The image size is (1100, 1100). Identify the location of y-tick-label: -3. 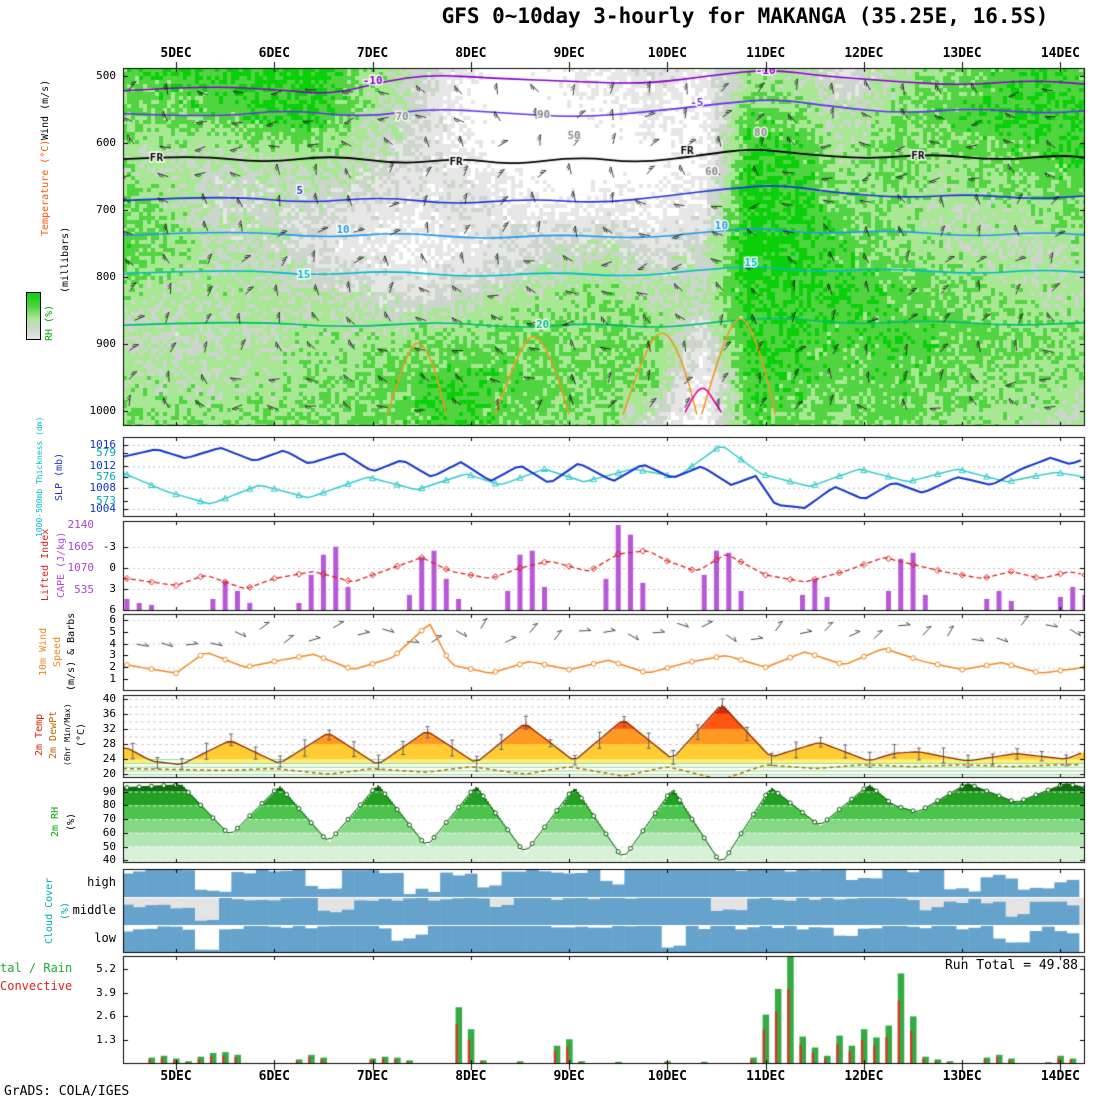
(109, 546).